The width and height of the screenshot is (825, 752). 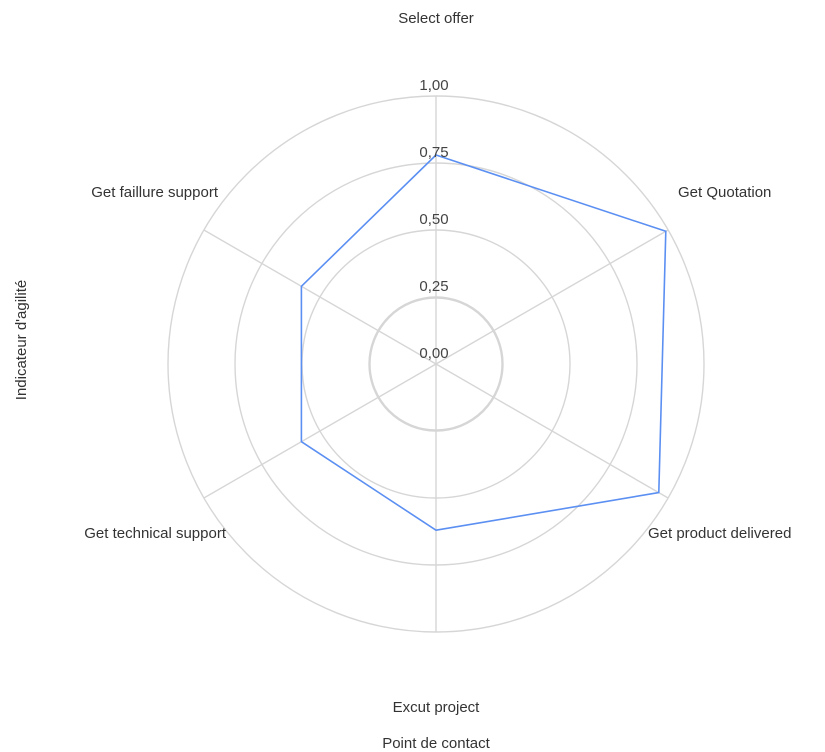 What do you see at coordinates (436, 18) in the screenshot?
I see `category-label: Select offer` at bounding box center [436, 18].